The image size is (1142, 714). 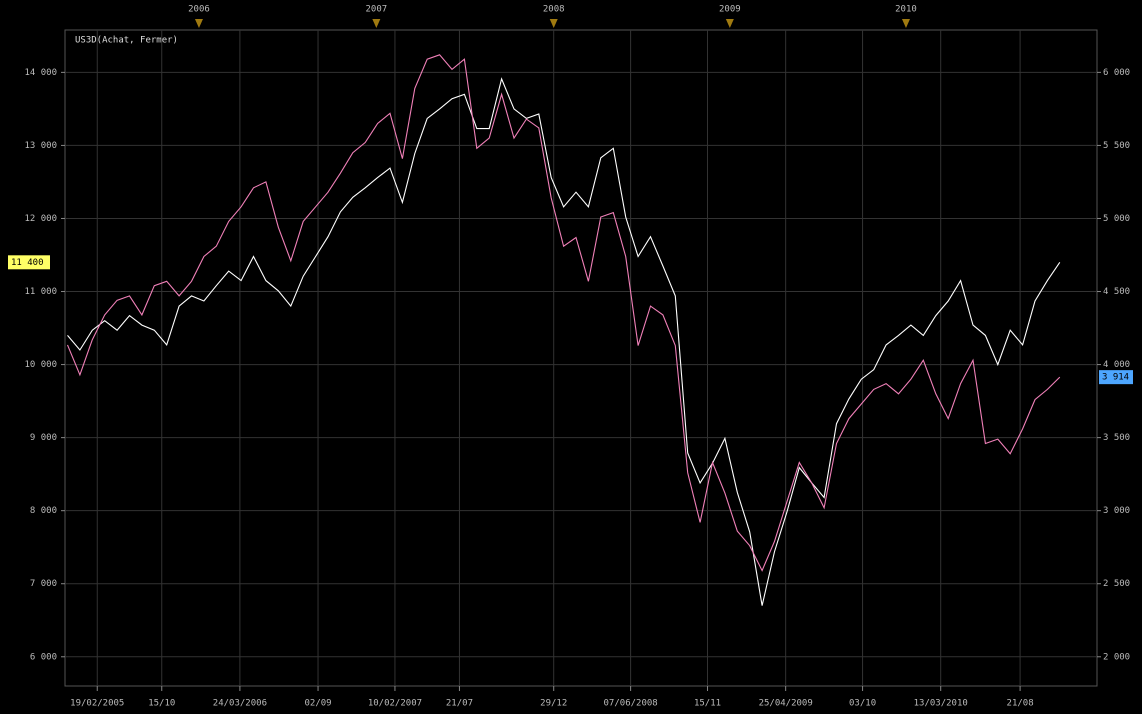 I want to click on y2-tick-label: 5 000, so click(x=1116, y=219).